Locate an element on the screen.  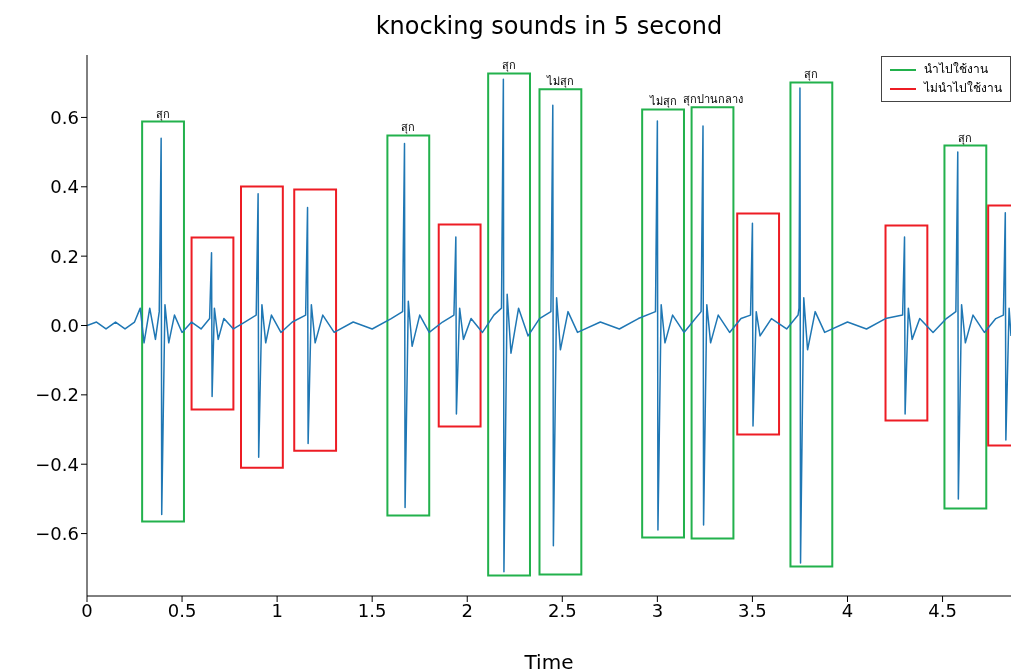
y-tick-label: −0.4 is located at coordinates (57, 464).